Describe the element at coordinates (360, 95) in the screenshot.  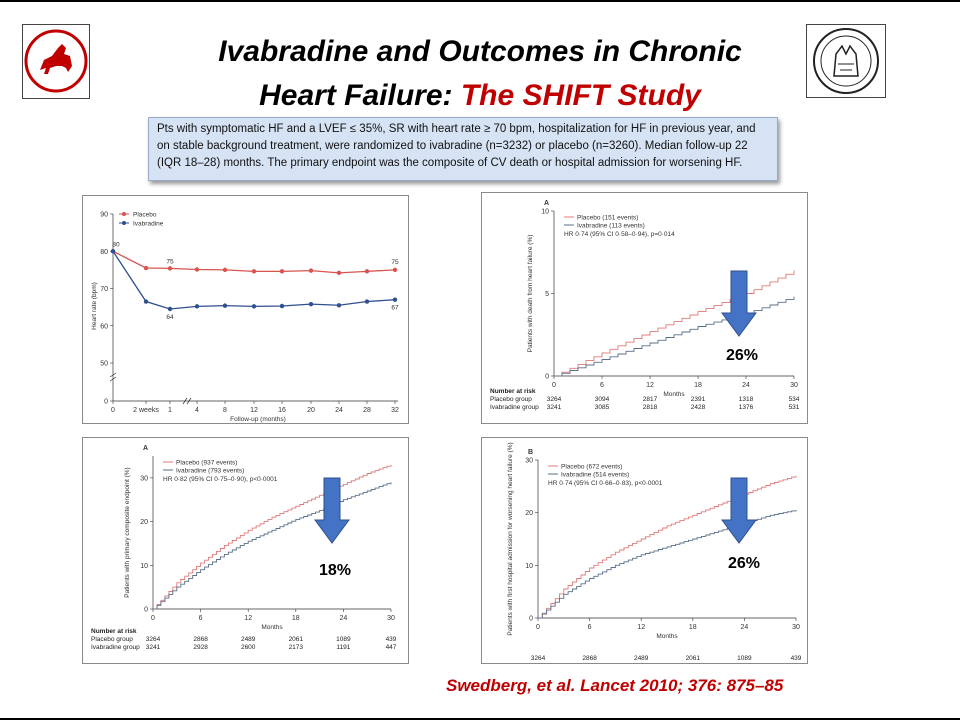
I see `title-line-2-black: Heart Failure:` at that location.